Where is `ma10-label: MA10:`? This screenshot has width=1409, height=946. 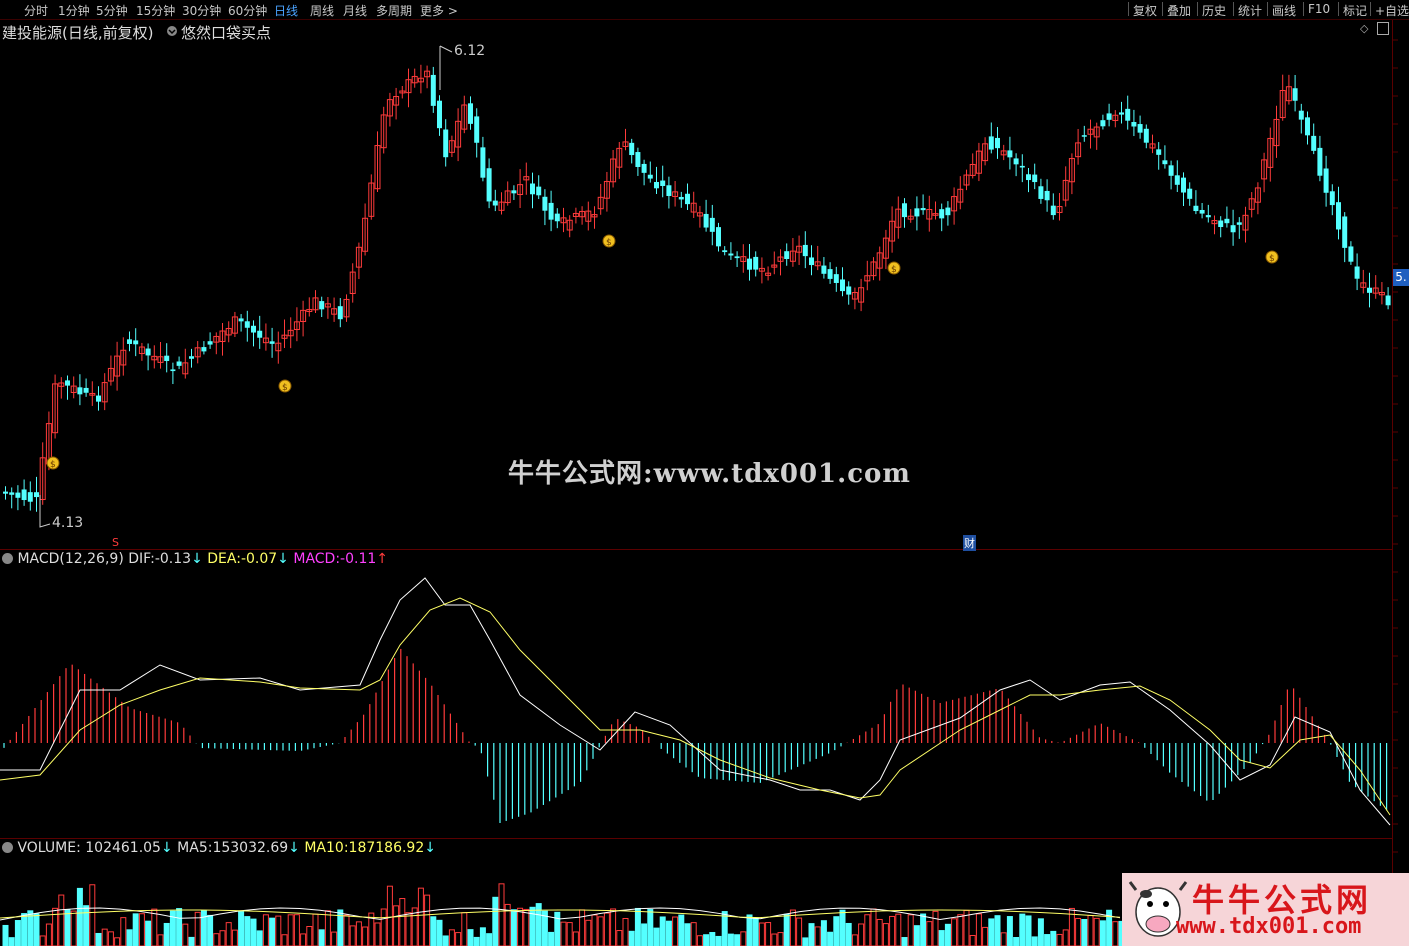
ma10-label: MA10: is located at coordinates (326, 848).